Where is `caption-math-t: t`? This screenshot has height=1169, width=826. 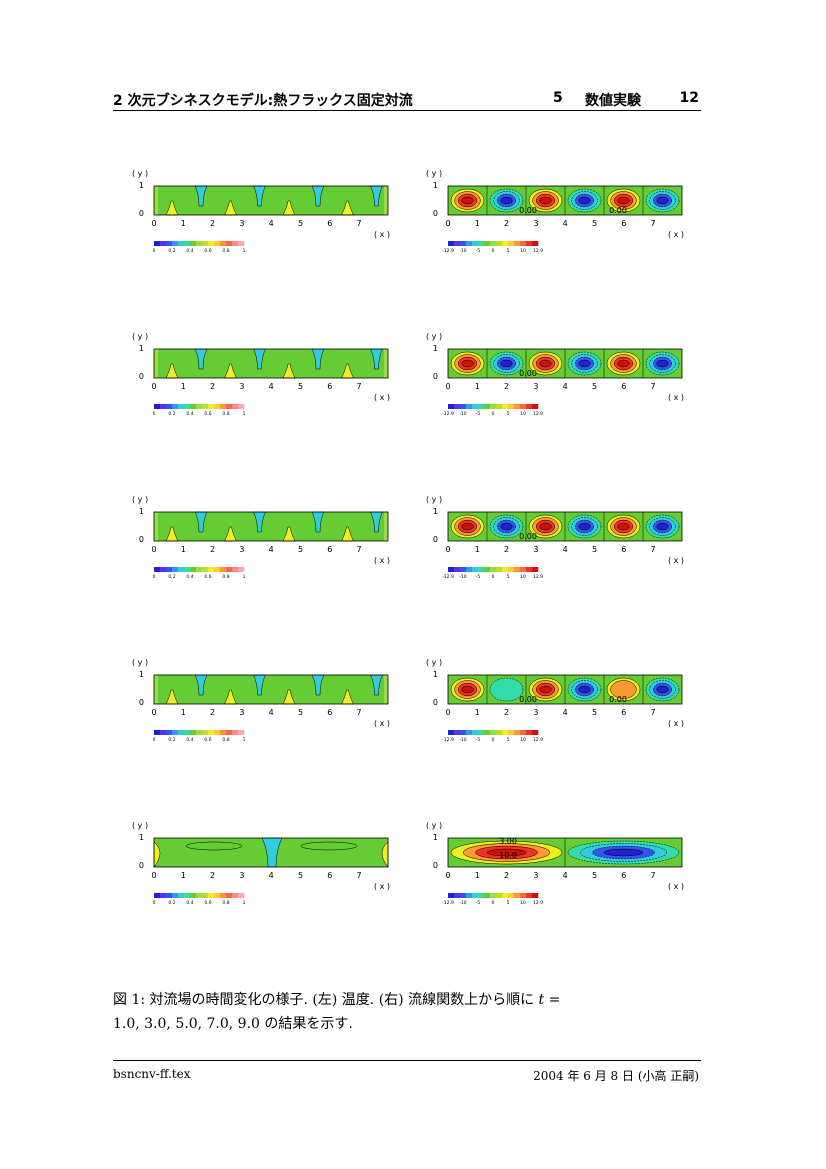
caption-math-t: t is located at coordinates (541, 1000).